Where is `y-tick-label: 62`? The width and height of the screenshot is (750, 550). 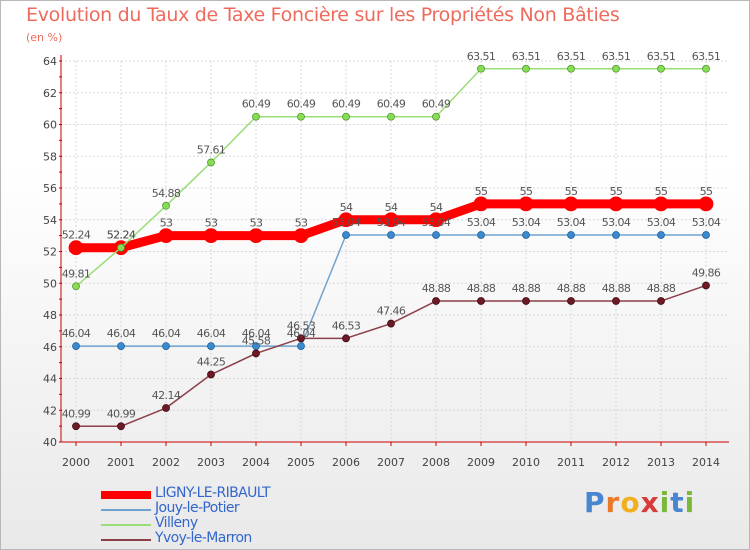
y-tick-label: 62 is located at coordinates (50, 93).